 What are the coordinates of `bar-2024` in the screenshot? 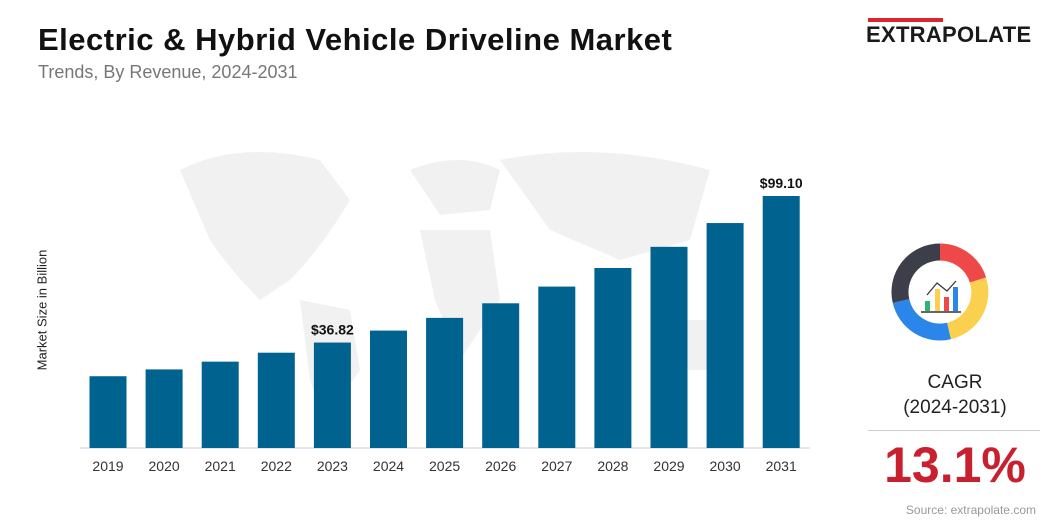 It's located at (388, 389).